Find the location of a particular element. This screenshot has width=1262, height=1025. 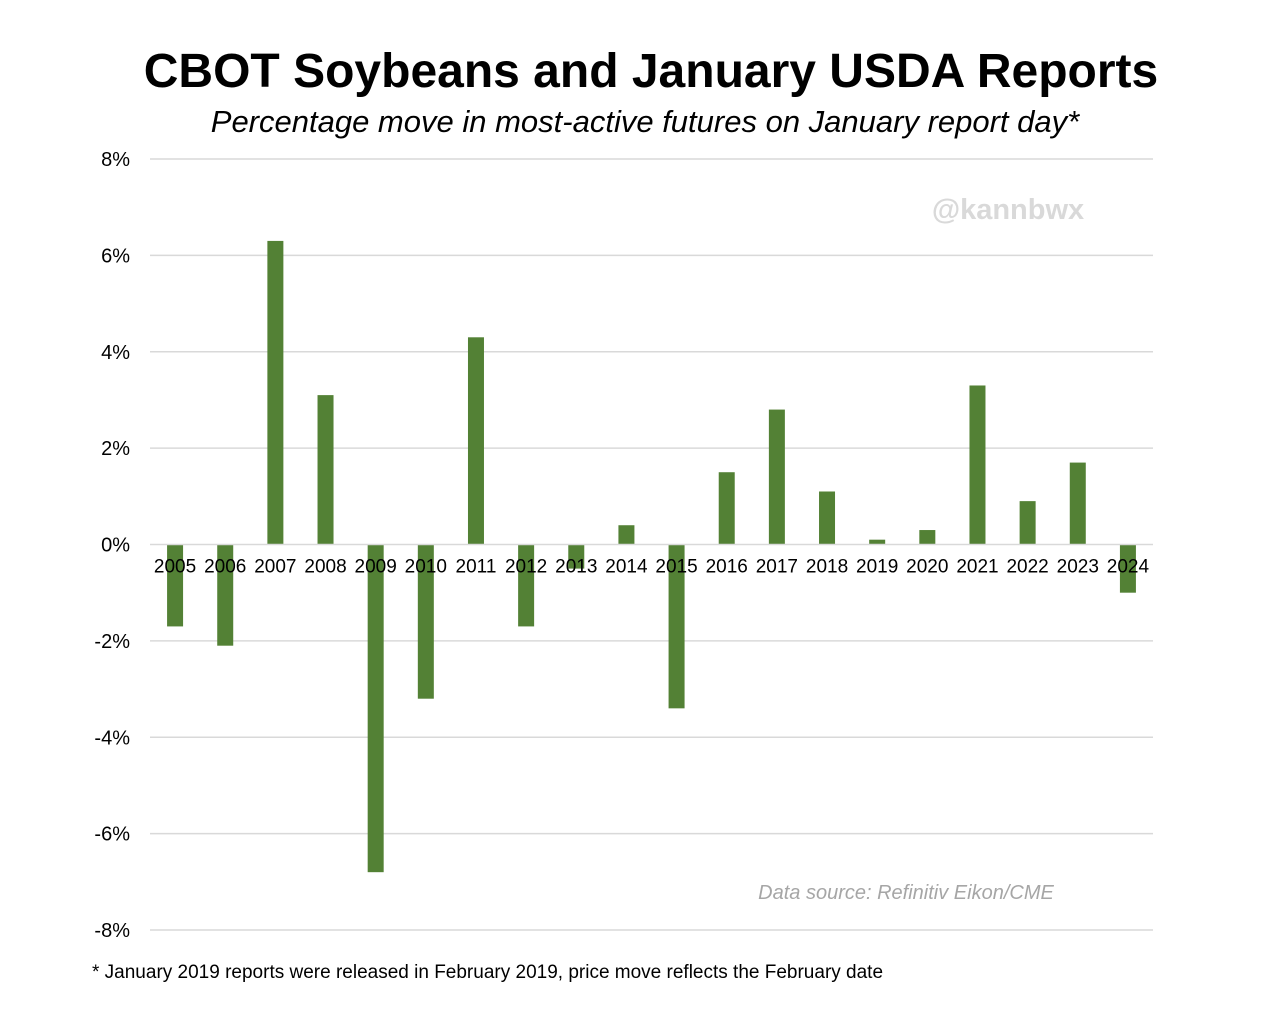

x-tick-label: 2008 is located at coordinates (325, 567).